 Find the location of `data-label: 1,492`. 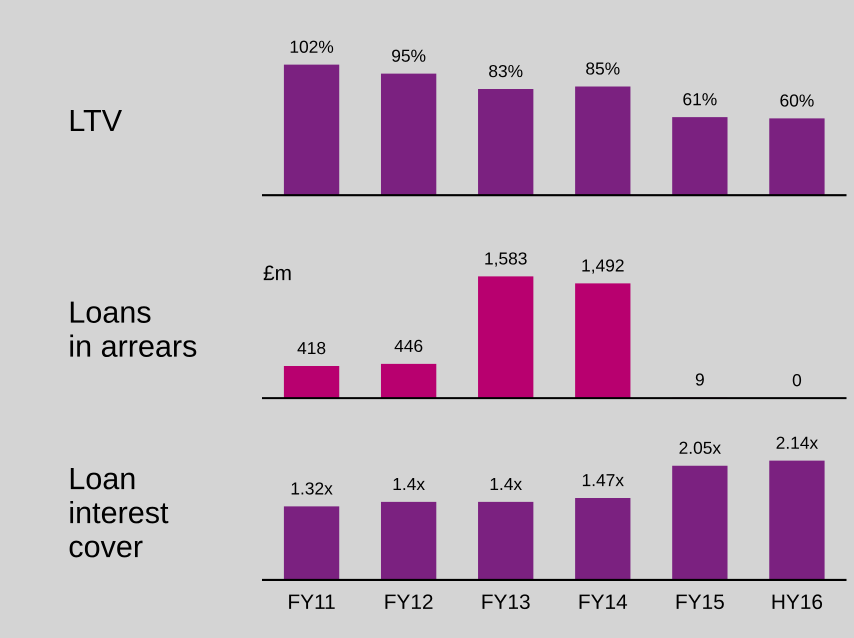

data-label: 1,492 is located at coordinates (603, 266).